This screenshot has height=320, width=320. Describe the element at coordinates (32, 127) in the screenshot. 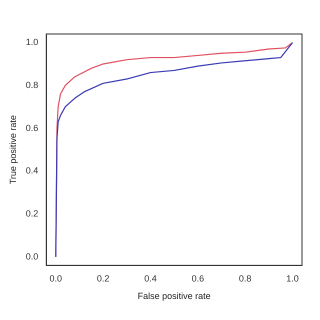

I see `y-tick-label: 0.6` at that location.